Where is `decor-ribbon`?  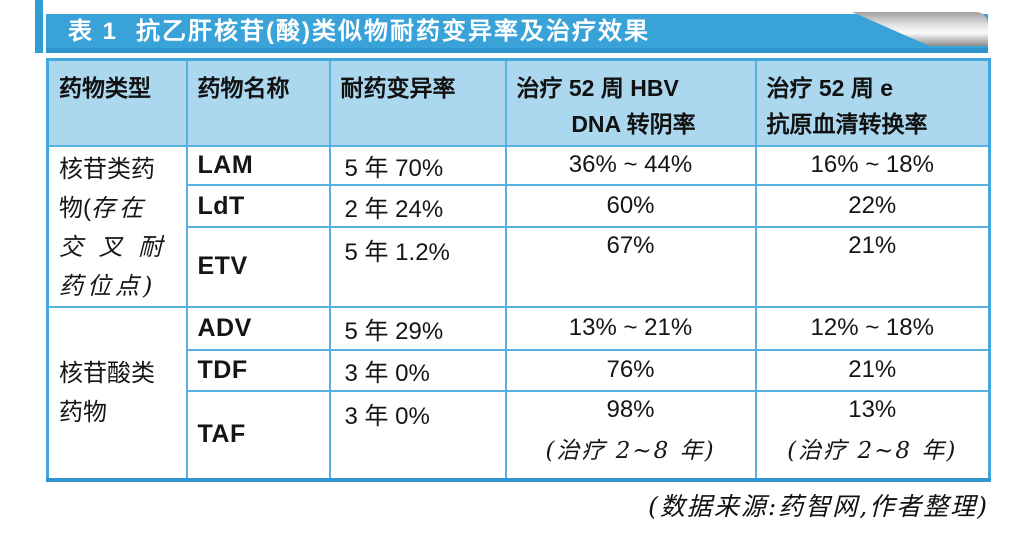 decor-ribbon is located at coordinates (920, 29).